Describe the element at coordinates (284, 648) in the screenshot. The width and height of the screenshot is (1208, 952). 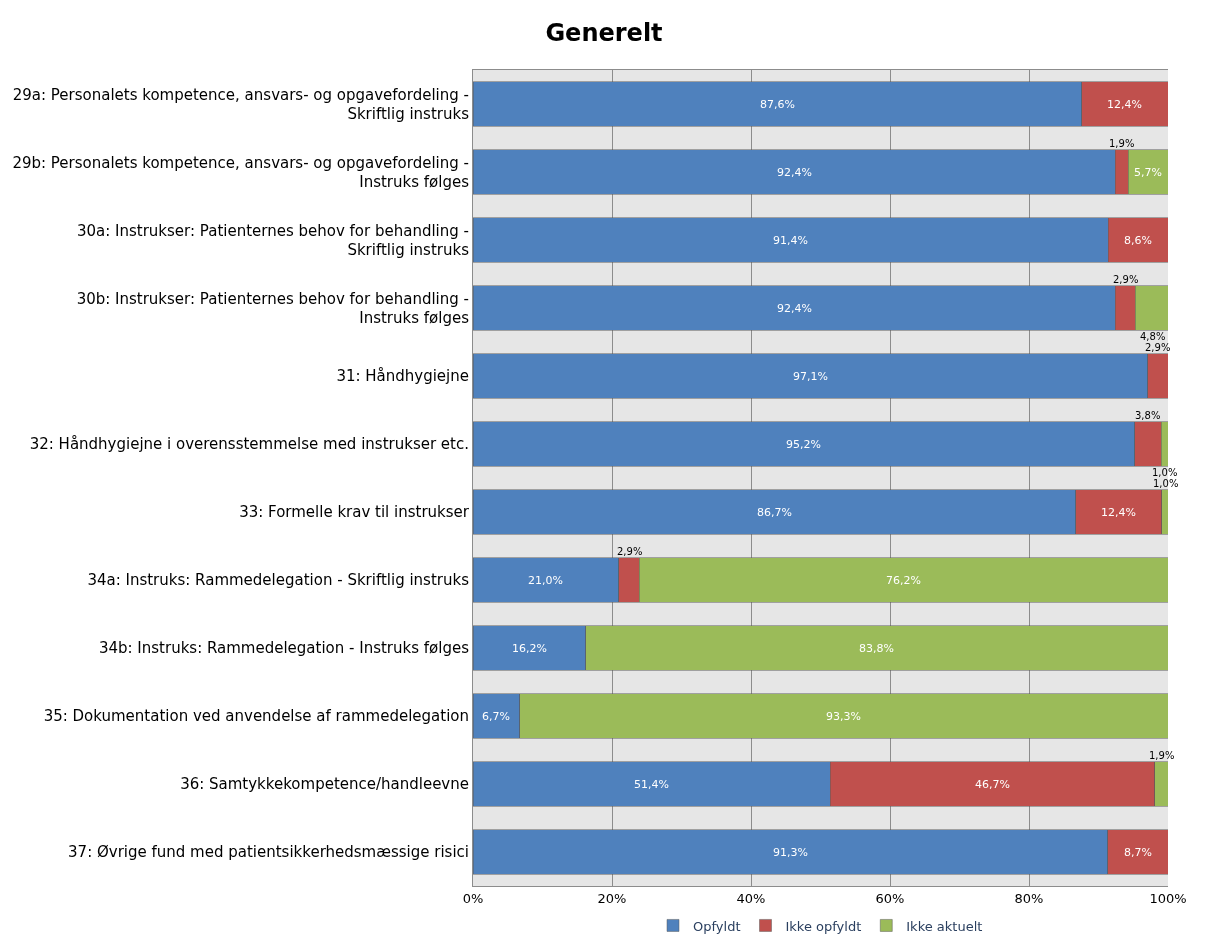
I see `y-tick-label: 34b: Instruks: Rammedelegation - Instruks følges` at that location.